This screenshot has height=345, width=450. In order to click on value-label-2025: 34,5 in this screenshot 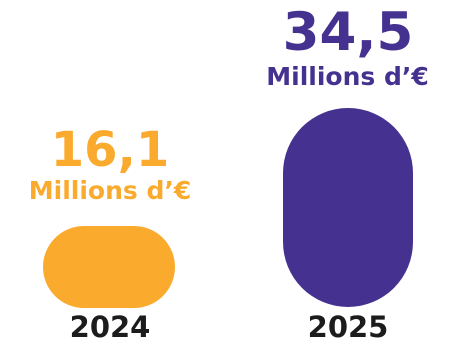, I will do `click(348, 32)`.